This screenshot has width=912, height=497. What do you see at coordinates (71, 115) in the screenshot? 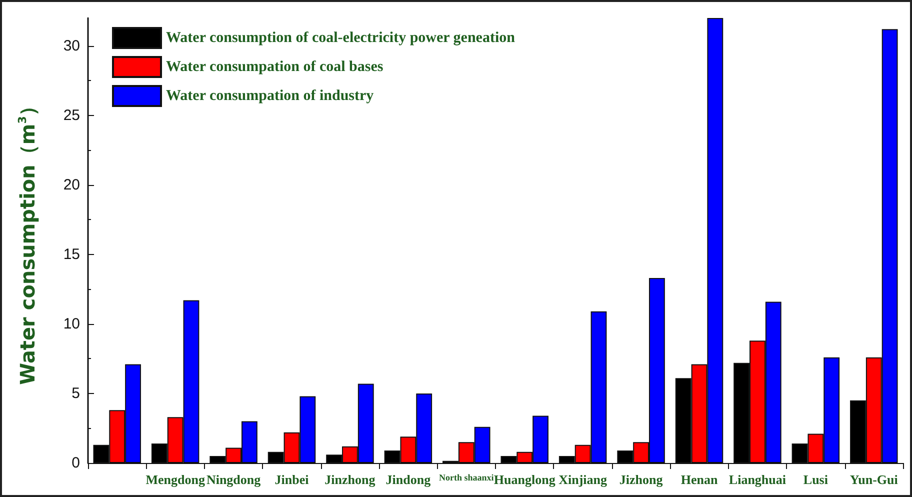
I see `y-tick-label: 25` at bounding box center [71, 115].